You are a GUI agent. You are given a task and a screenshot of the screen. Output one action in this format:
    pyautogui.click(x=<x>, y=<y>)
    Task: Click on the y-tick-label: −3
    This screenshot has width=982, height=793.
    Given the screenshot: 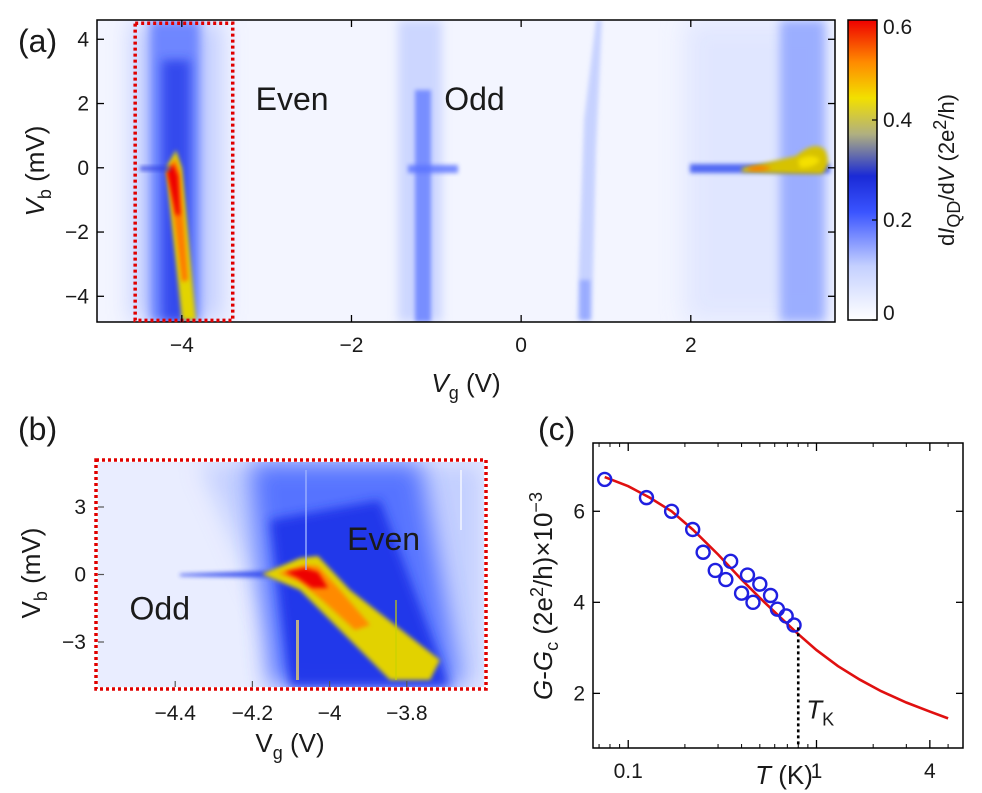 What is the action you would take?
    pyautogui.click(x=74, y=642)
    